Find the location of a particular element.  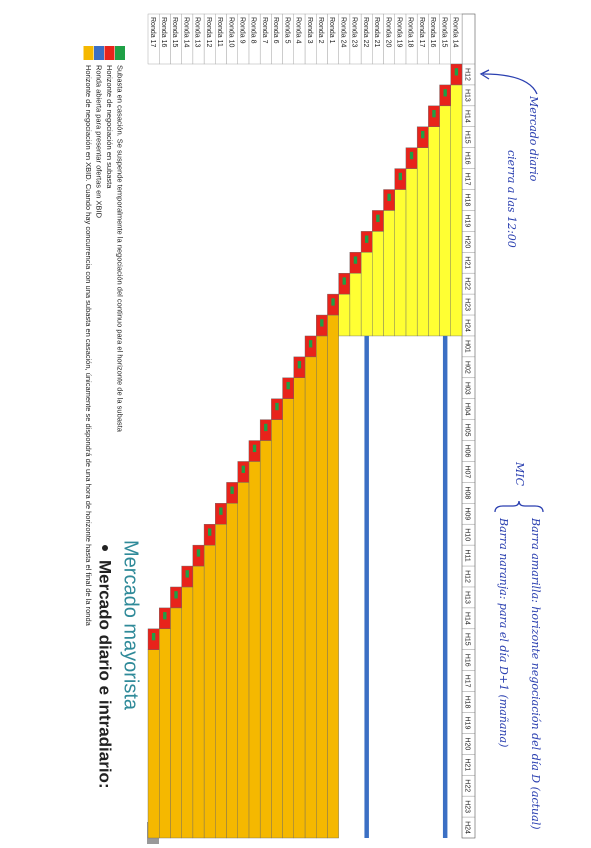

round-label: Ronda 10 is located at coordinates (230, 32).